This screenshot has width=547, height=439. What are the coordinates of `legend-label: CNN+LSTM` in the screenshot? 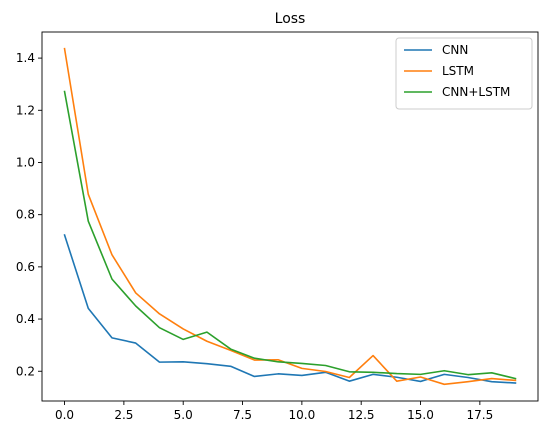 It's located at (476, 92).